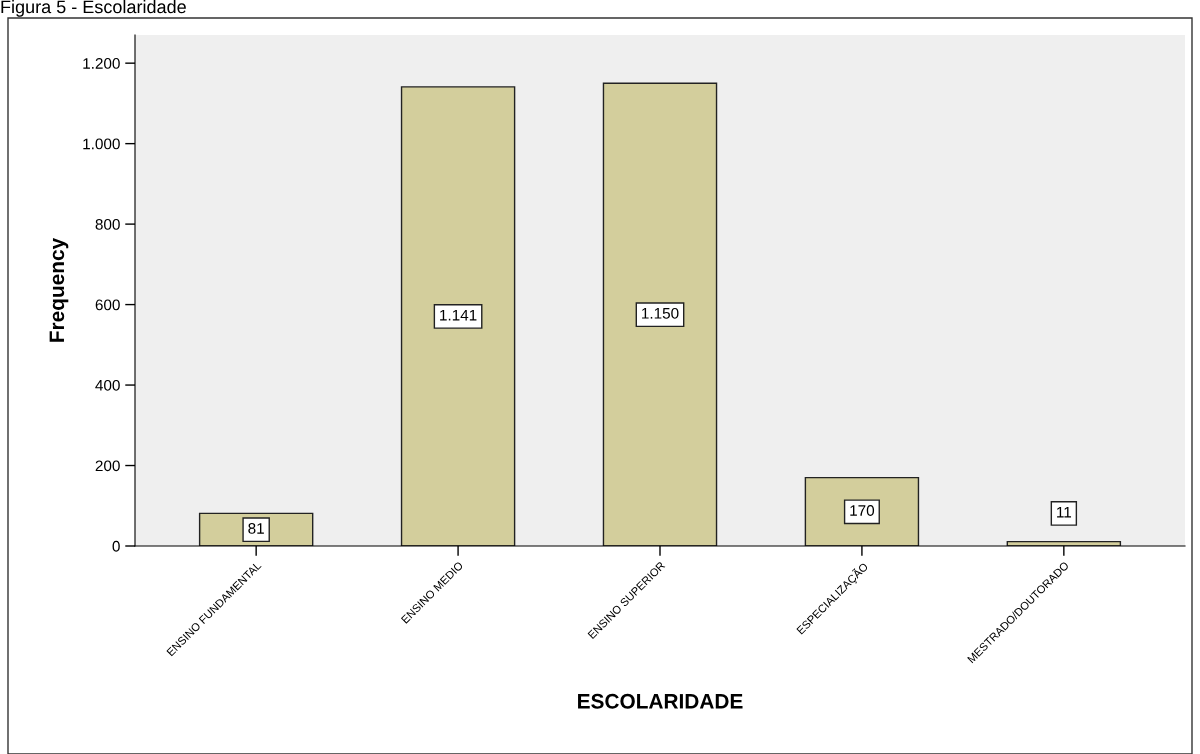 This screenshot has height=754, width=1200. I want to click on data-label: 1.141, so click(458, 315).